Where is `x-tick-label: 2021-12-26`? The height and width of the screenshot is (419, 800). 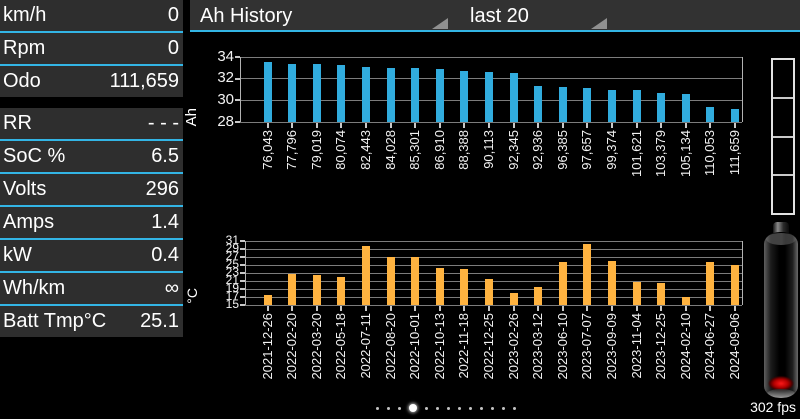
x-tick-label: 2021-12-26 is located at coordinates (267, 346).